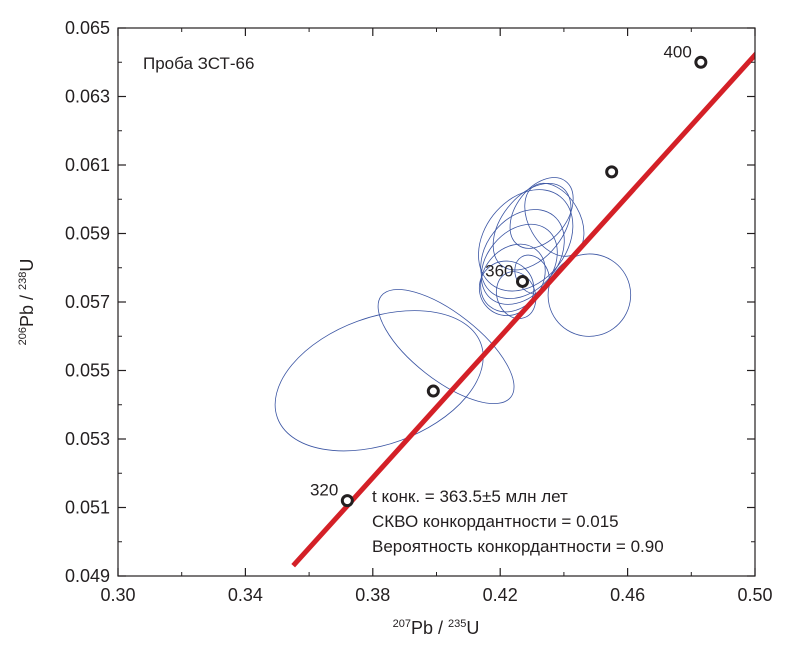  Describe the element at coordinates (500, 595) in the screenshot. I see `x-tick-label: 0.42` at that location.